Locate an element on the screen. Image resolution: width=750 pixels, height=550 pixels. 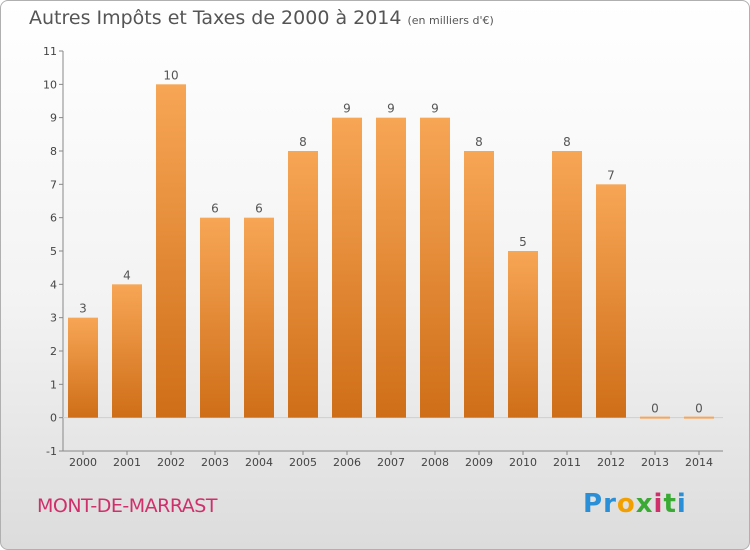
x-tick-label: 2003 is located at coordinates (215, 462).